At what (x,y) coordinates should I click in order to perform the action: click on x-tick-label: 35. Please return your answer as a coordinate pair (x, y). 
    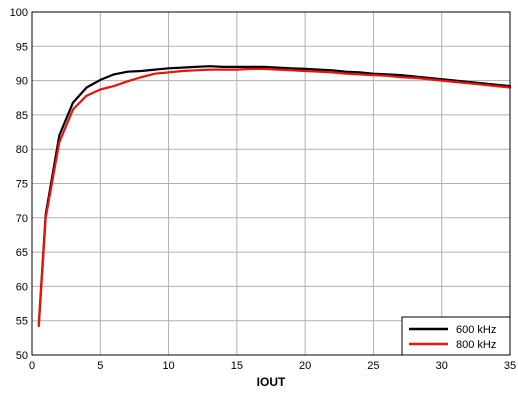
    Looking at the image, I should click on (510, 366).